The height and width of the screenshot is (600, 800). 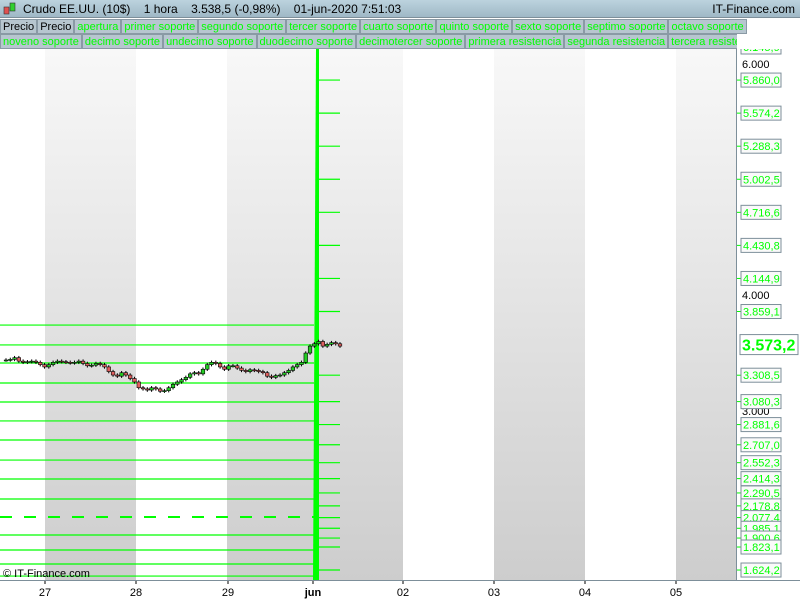 I want to click on legend-item: decimo soporte, so click(x=122, y=41).